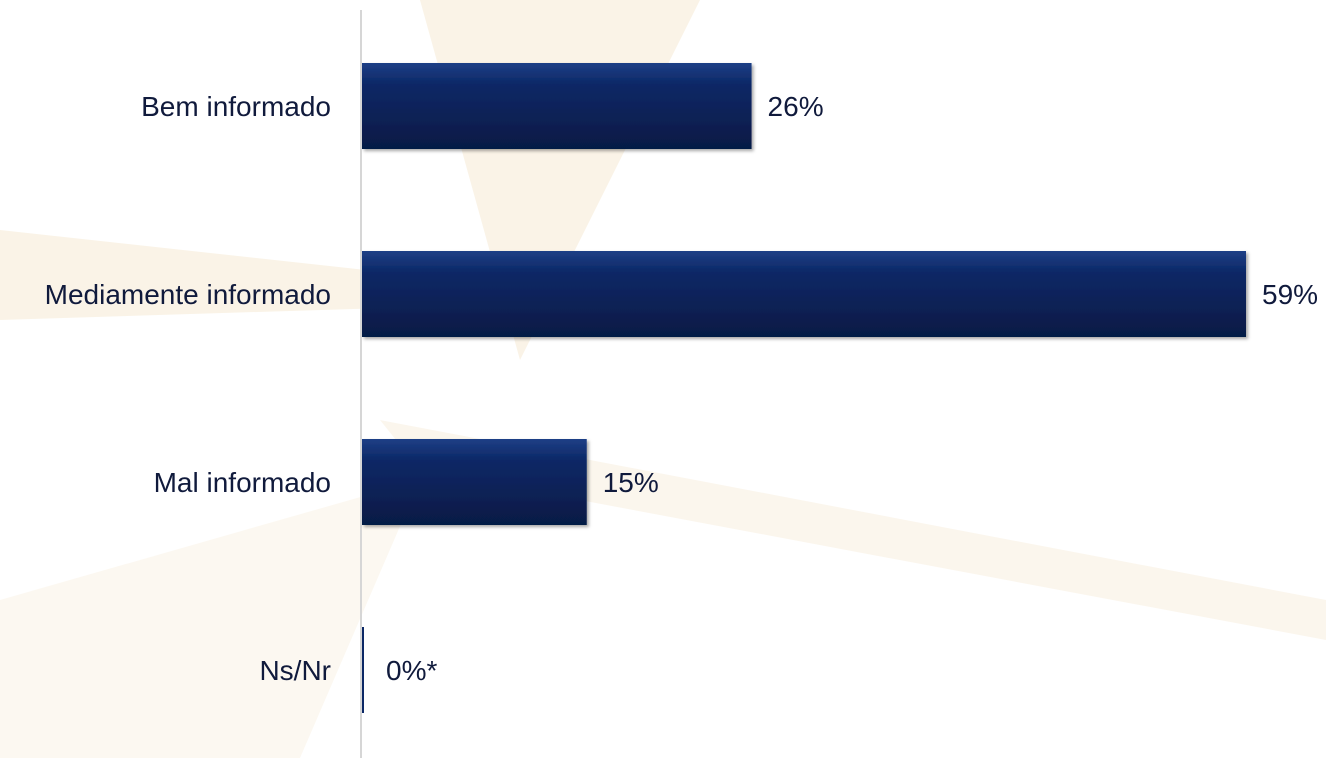 This screenshot has height=763, width=1326. I want to click on value-label-3: 0%*, so click(411, 670).